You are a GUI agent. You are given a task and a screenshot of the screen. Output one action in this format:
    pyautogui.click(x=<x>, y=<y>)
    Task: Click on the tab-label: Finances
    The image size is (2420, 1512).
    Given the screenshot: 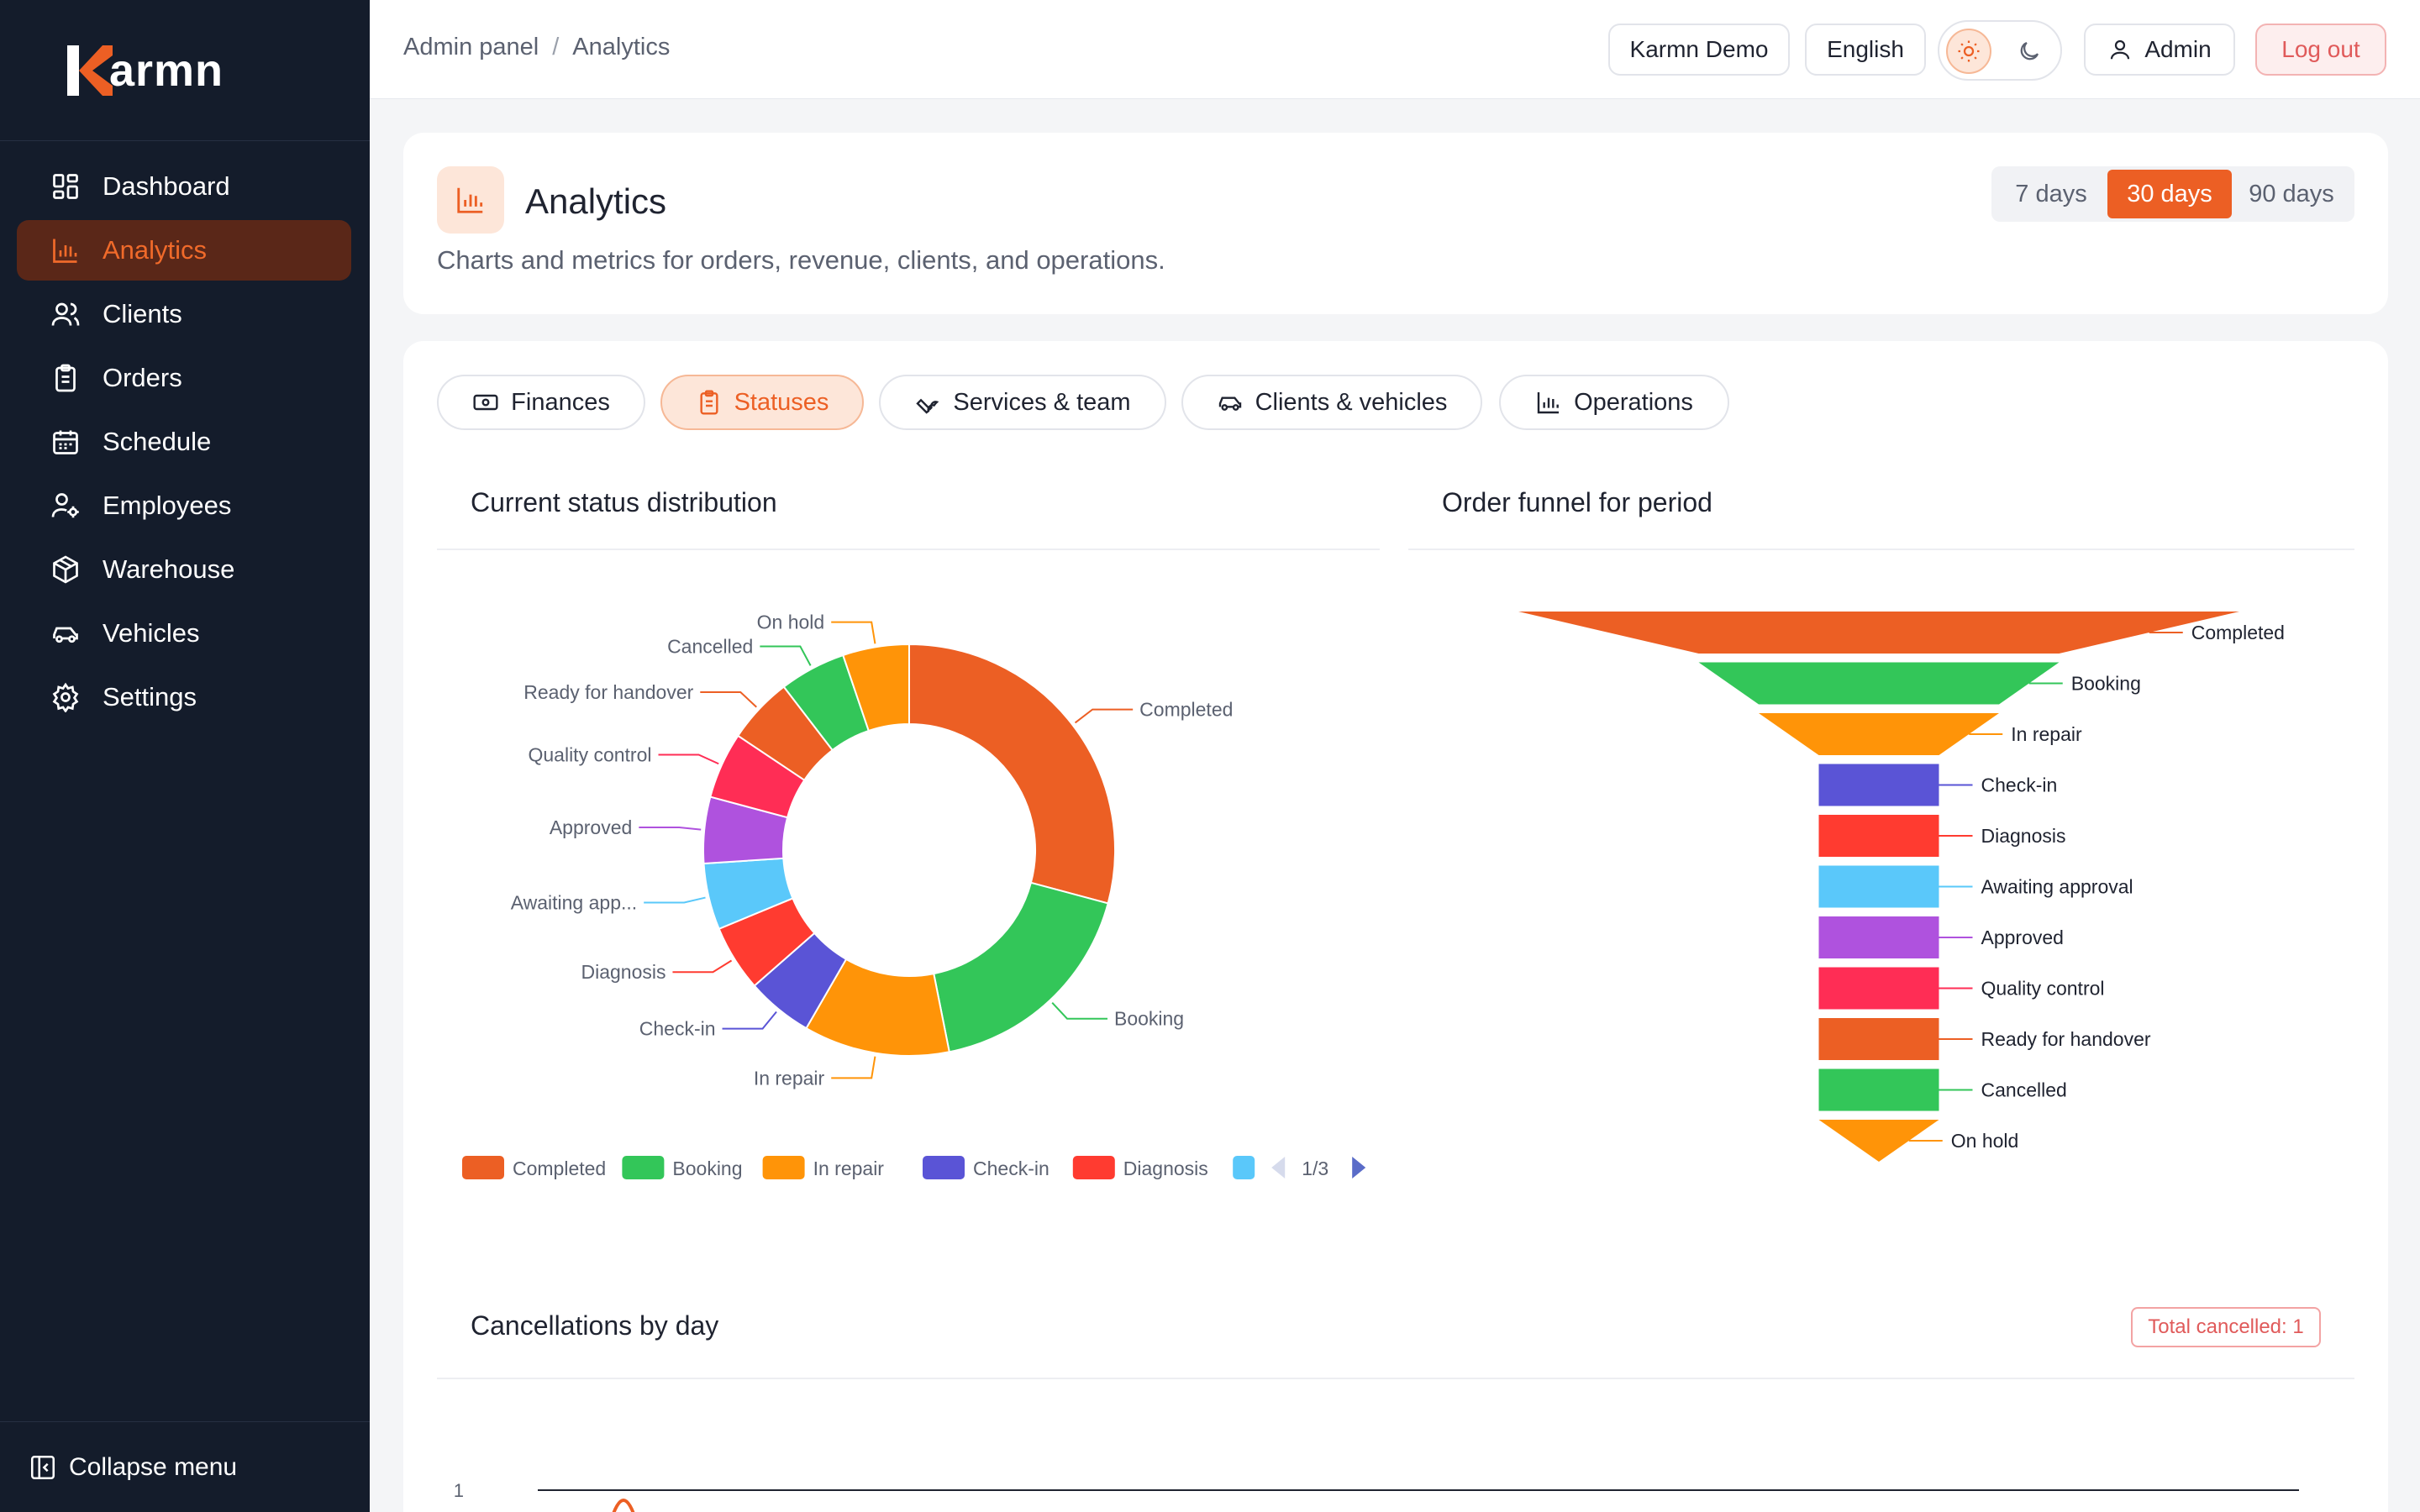 What is the action you would take?
    pyautogui.click(x=560, y=402)
    